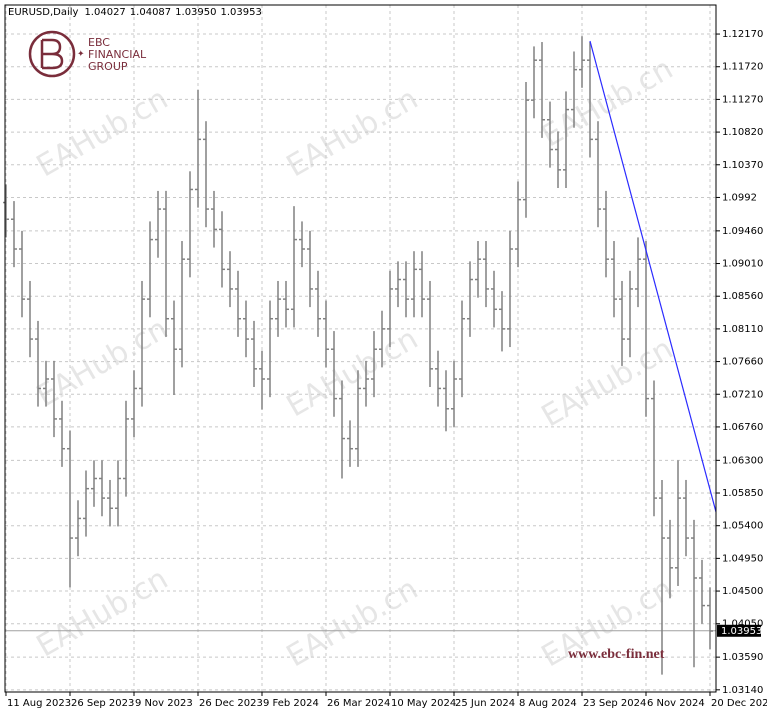 The image size is (767, 714). Describe the element at coordinates (742, 657) in the screenshot. I see `y-tick-label: 1.03590` at that location.